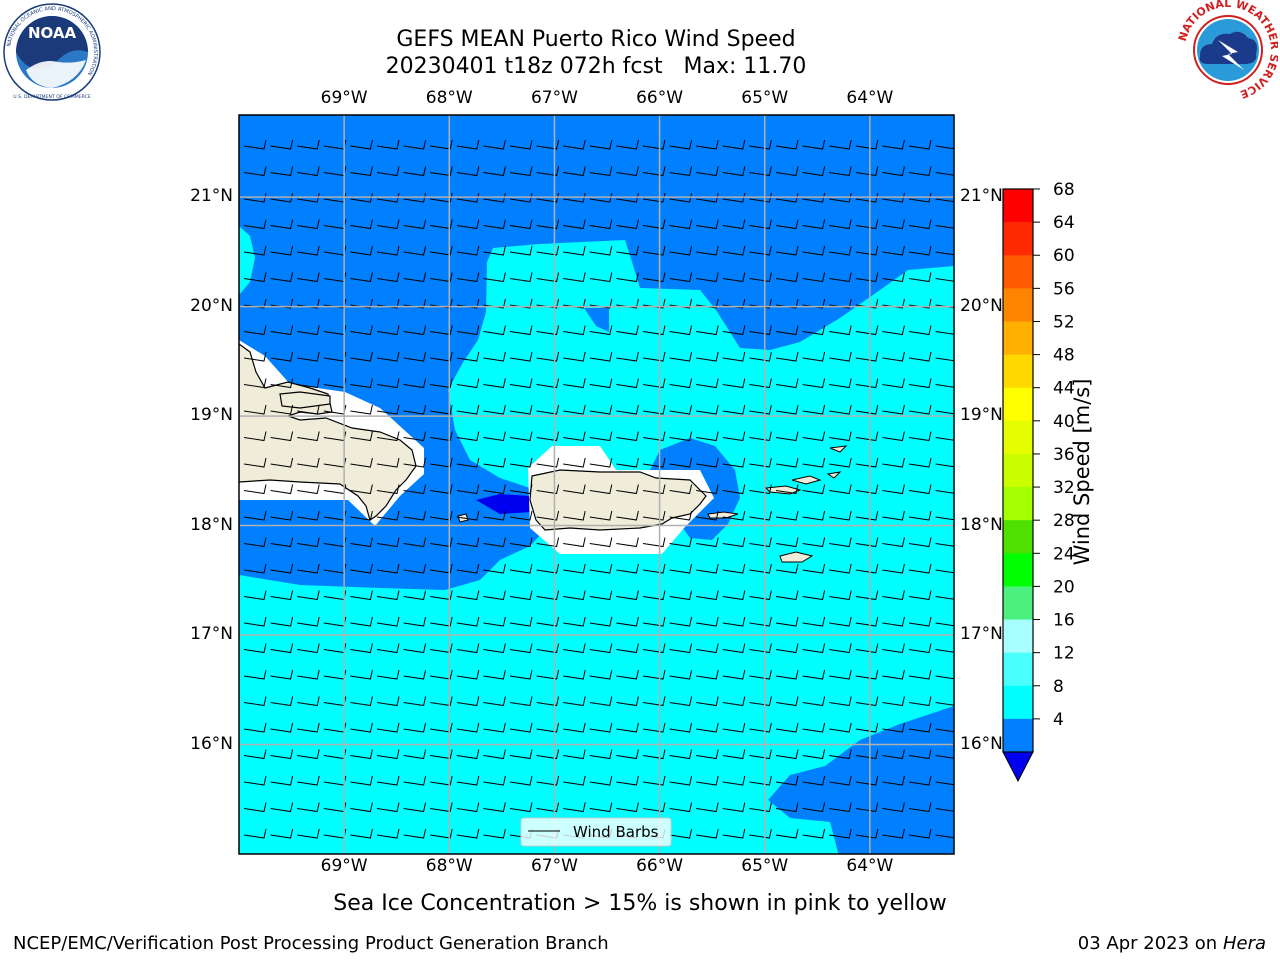 Image resolution: width=1280 pixels, height=960 pixels. I want to click on legend-label: Wind Barbs, so click(616, 832).